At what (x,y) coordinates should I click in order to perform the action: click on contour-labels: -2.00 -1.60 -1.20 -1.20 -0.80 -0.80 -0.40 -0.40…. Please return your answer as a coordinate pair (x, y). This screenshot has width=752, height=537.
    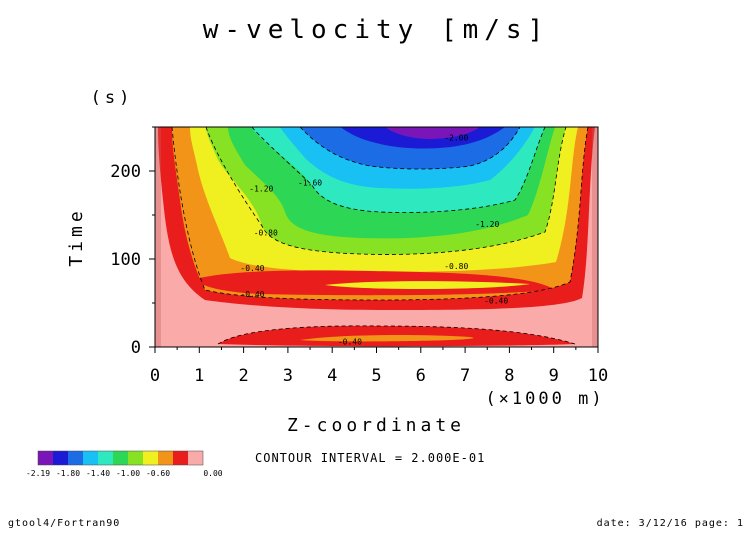
    Looking at the image, I should click on (374, 240).